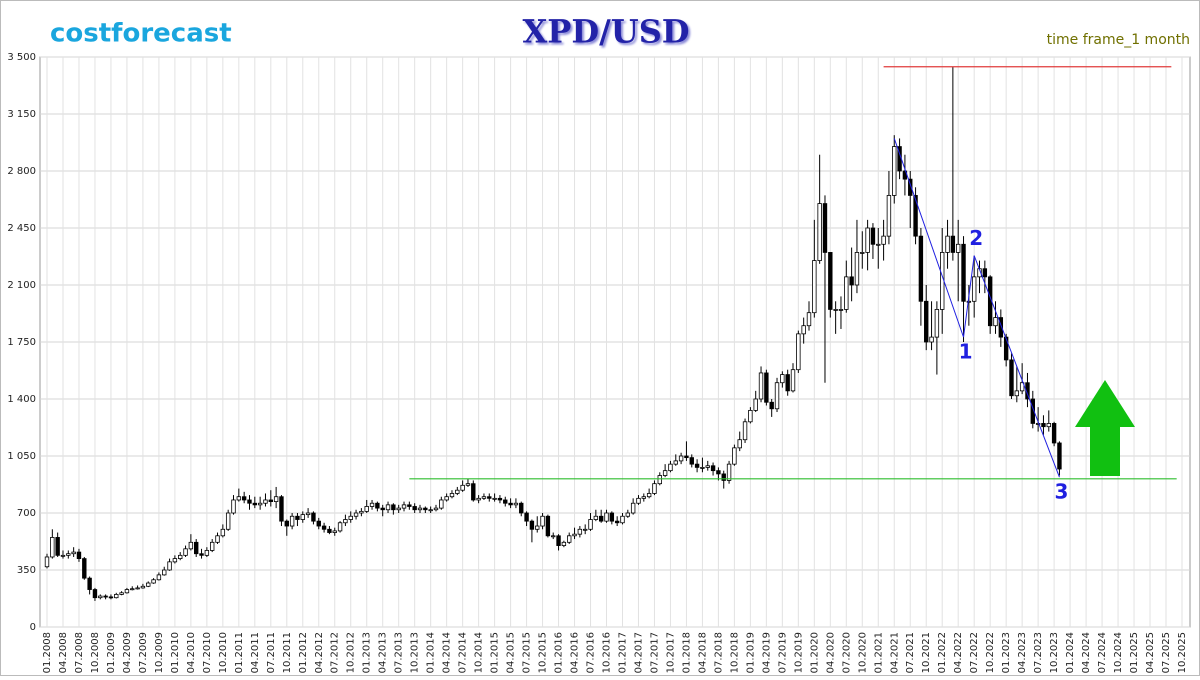  What do you see at coordinates (702, 652) in the screenshot?
I see `x-tick-label: 04.2018` at bounding box center [702, 652].